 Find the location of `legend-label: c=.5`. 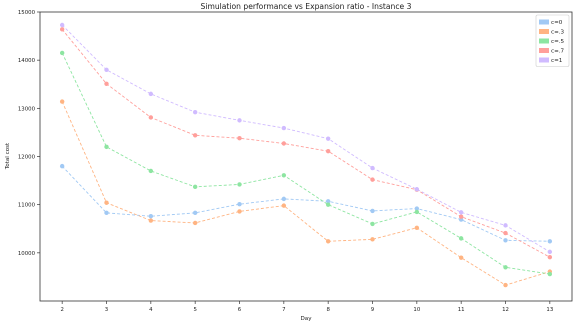

legend-label: c=.5 is located at coordinates (558, 42).